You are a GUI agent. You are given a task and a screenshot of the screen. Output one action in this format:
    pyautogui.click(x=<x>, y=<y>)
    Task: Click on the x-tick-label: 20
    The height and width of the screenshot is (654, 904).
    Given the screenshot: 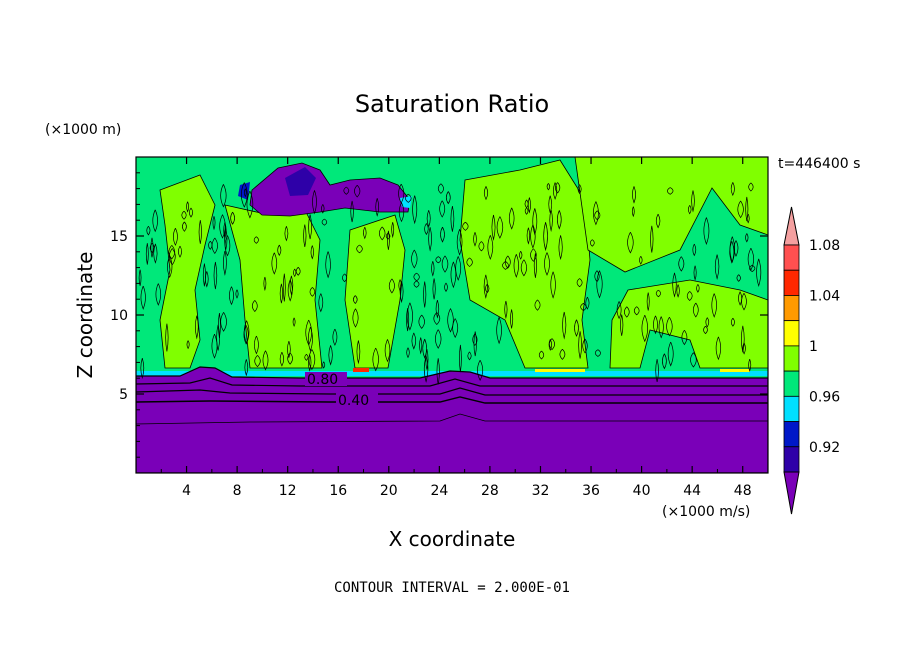 What is the action you would take?
    pyautogui.click(x=389, y=491)
    